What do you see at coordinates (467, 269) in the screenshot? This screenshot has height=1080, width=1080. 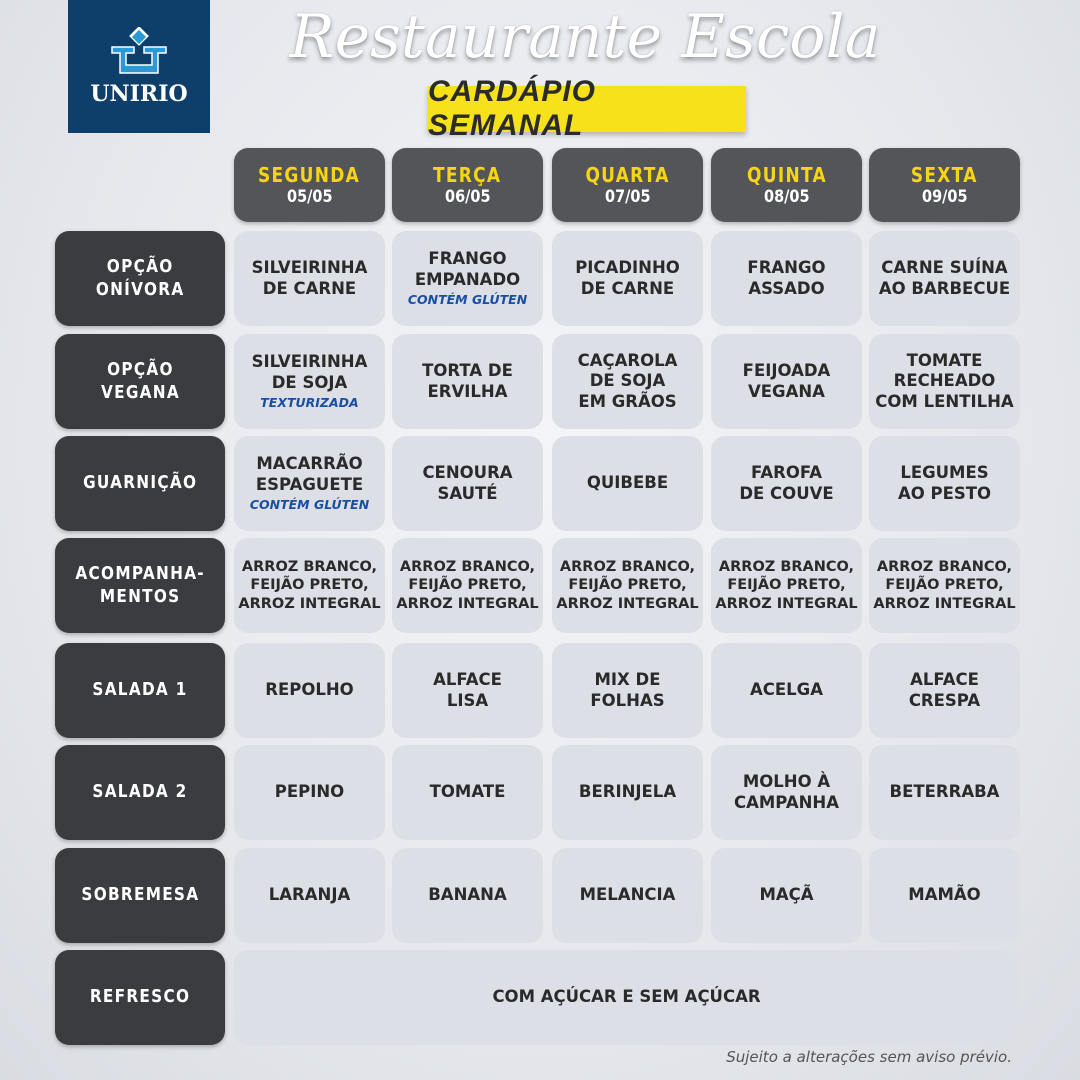 I see `dish-text: FRANGO EMPANADO` at bounding box center [467, 269].